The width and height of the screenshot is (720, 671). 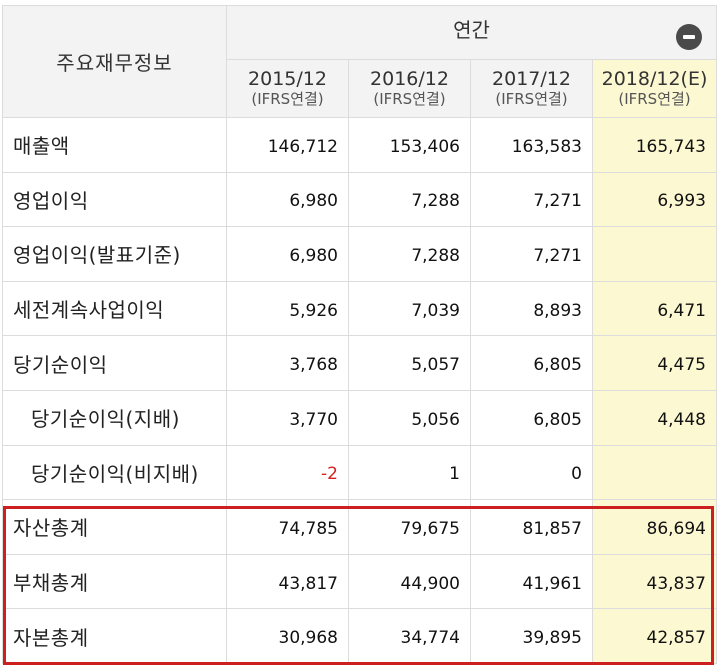 What do you see at coordinates (409, 363) in the screenshot?
I see `value-cell: 5,057` at bounding box center [409, 363].